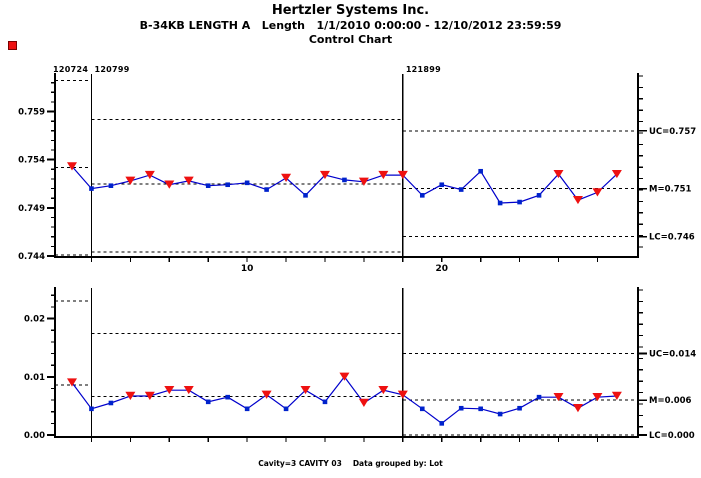  I want to click on y-axis-tick-label: 0.759, so click(31, 113).